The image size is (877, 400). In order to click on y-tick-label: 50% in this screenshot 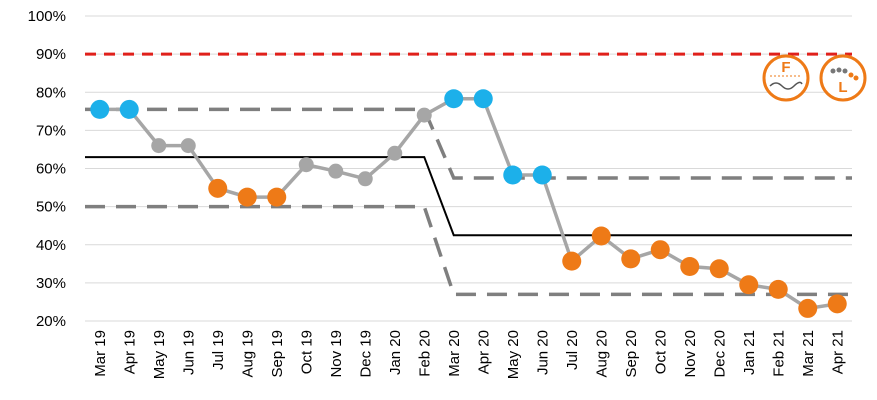, I will do `click(51, 207)`.